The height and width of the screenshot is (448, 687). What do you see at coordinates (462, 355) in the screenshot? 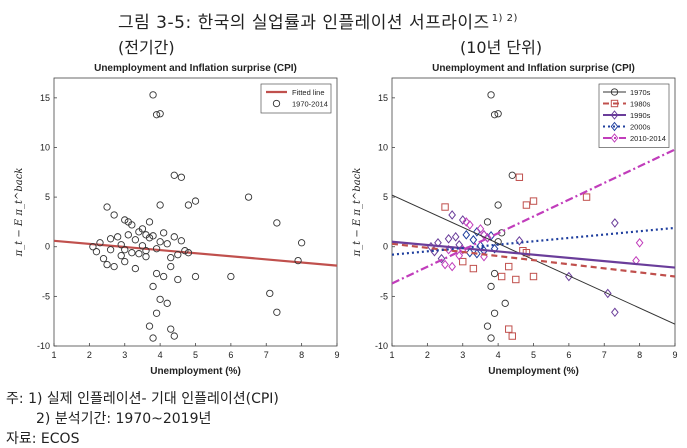
I see `x-tick-label: 3` at bounding box center [462, 355].